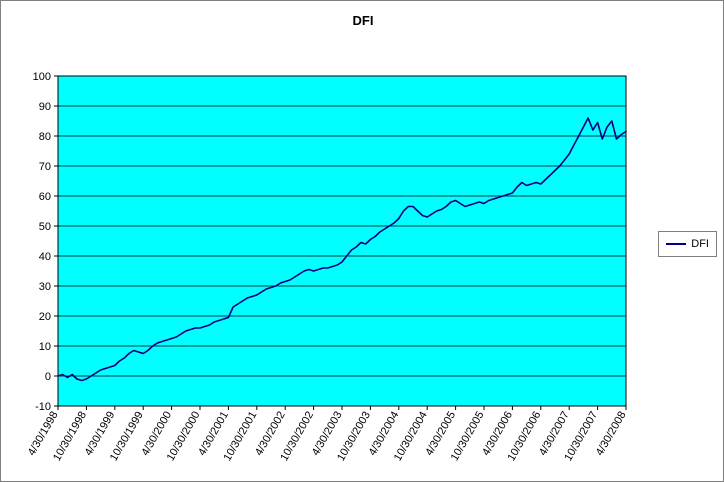 The image size is (724, 482). Describe the element at coordinates (43, 407) in the screenshot. I see `y-axis-tick-label: -10` at that location.